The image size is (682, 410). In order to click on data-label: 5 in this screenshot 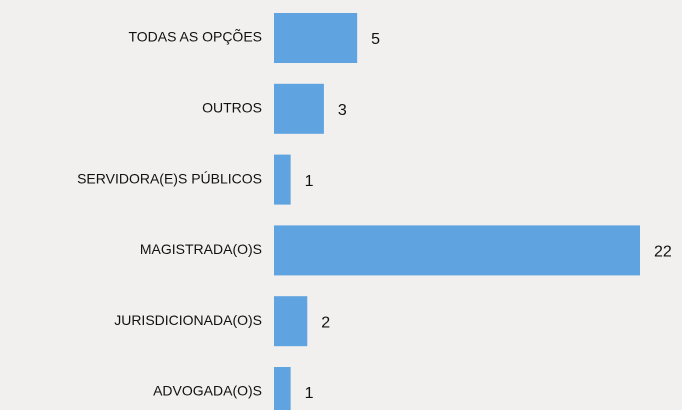, I will do `click(375, 39)`.